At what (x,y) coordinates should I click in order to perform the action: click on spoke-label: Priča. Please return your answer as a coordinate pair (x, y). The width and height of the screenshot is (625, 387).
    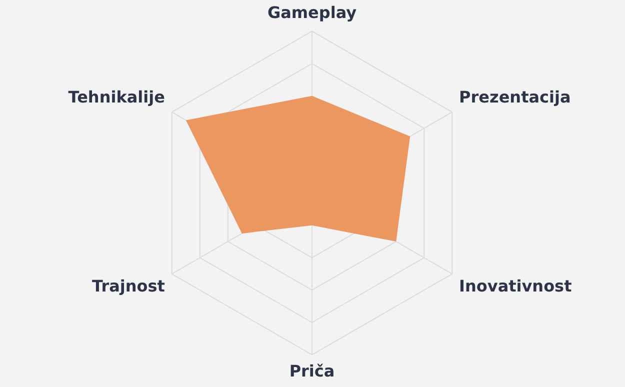
    Looking at the image, I should click on (312, 371).